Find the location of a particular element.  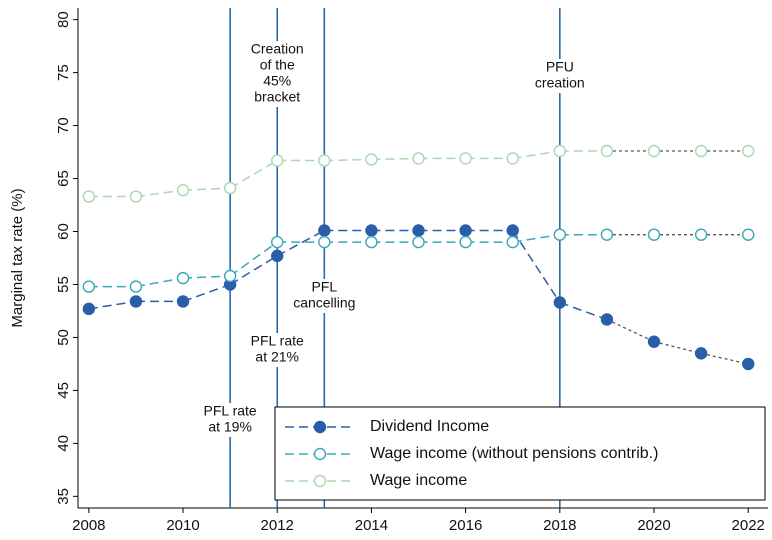

y-tick-label: 65 is located at coordinates (63, 178).